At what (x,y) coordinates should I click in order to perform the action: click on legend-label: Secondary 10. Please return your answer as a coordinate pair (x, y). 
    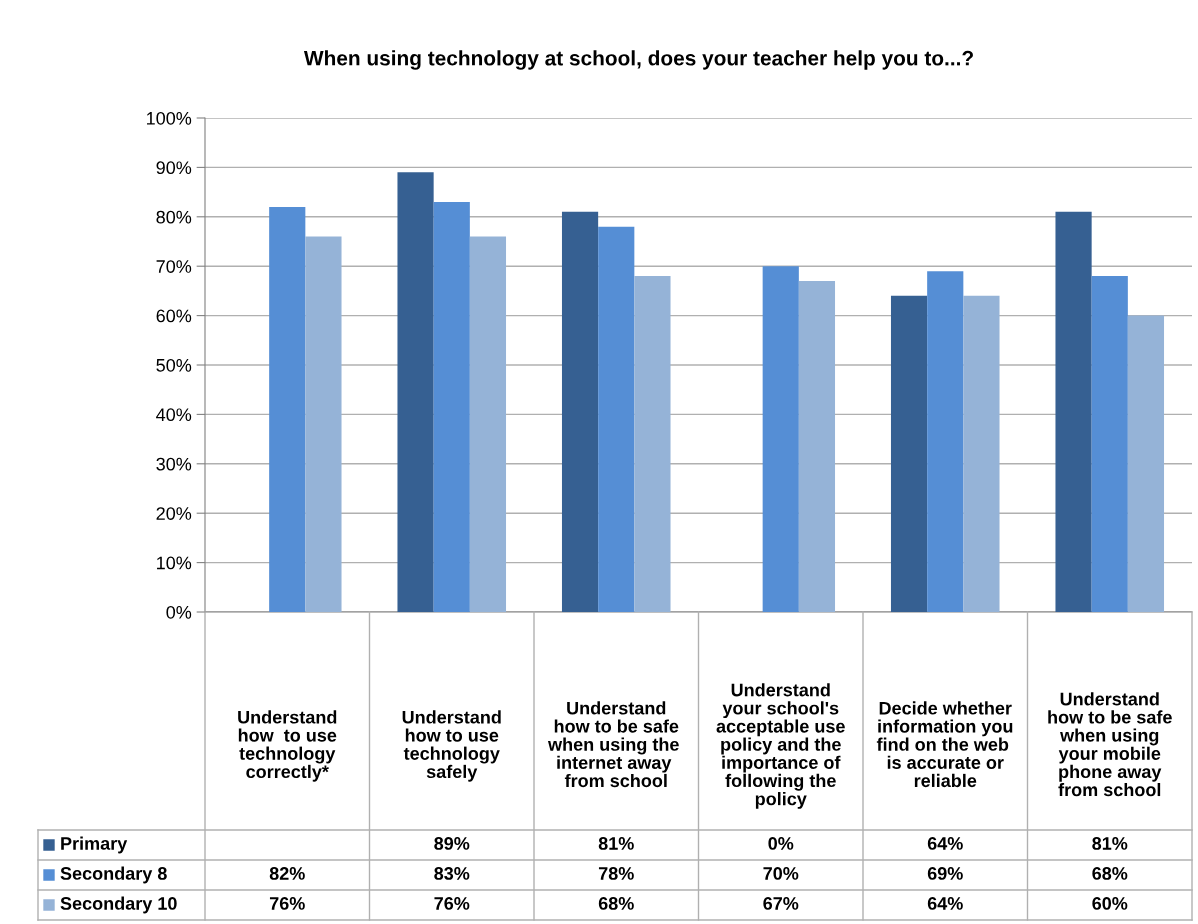
    Looking at the image, I should click on (118, 905).